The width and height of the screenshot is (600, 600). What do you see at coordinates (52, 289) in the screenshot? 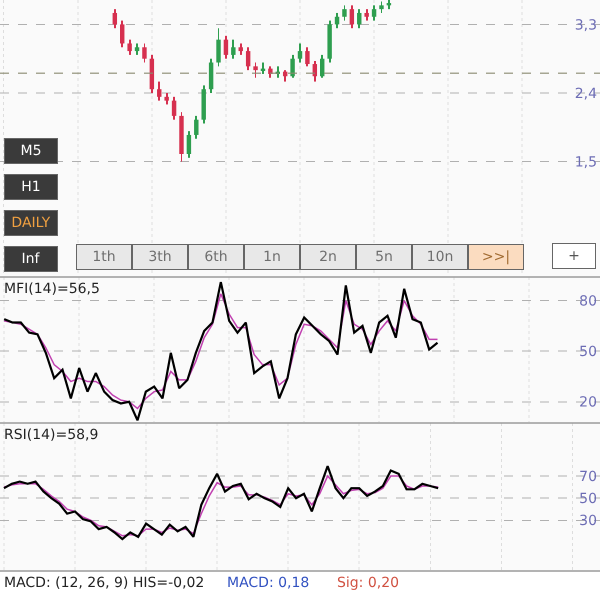
I see `chart-title: MFI(14)=56,5` at bounding box center [52, 289].